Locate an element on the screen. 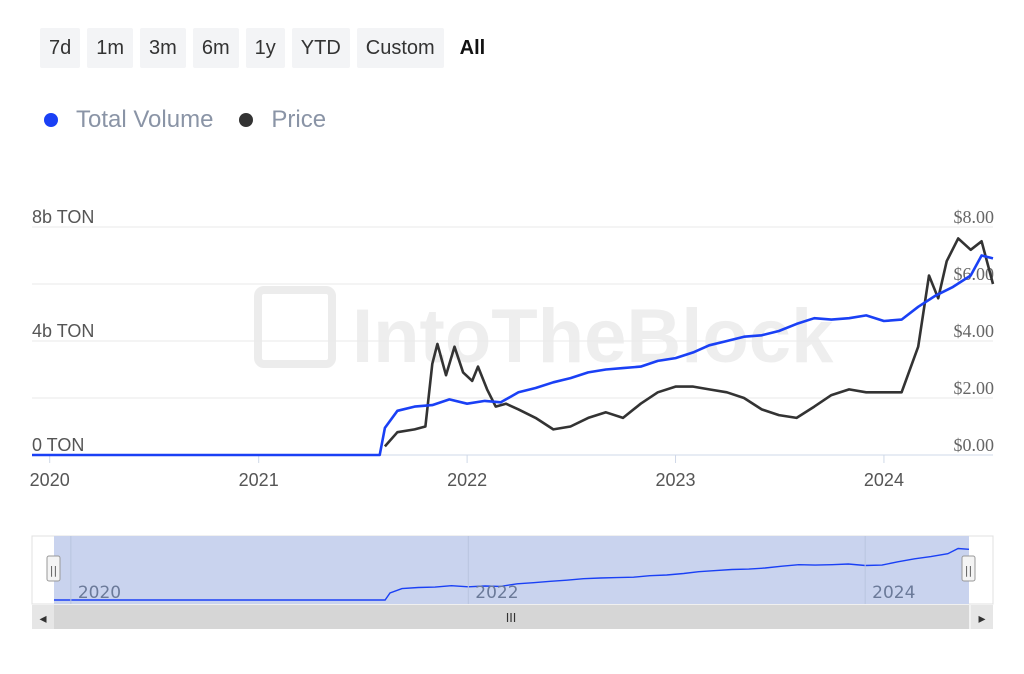  chart-legend: Total Volume Price is located at coordinates (185, 120).